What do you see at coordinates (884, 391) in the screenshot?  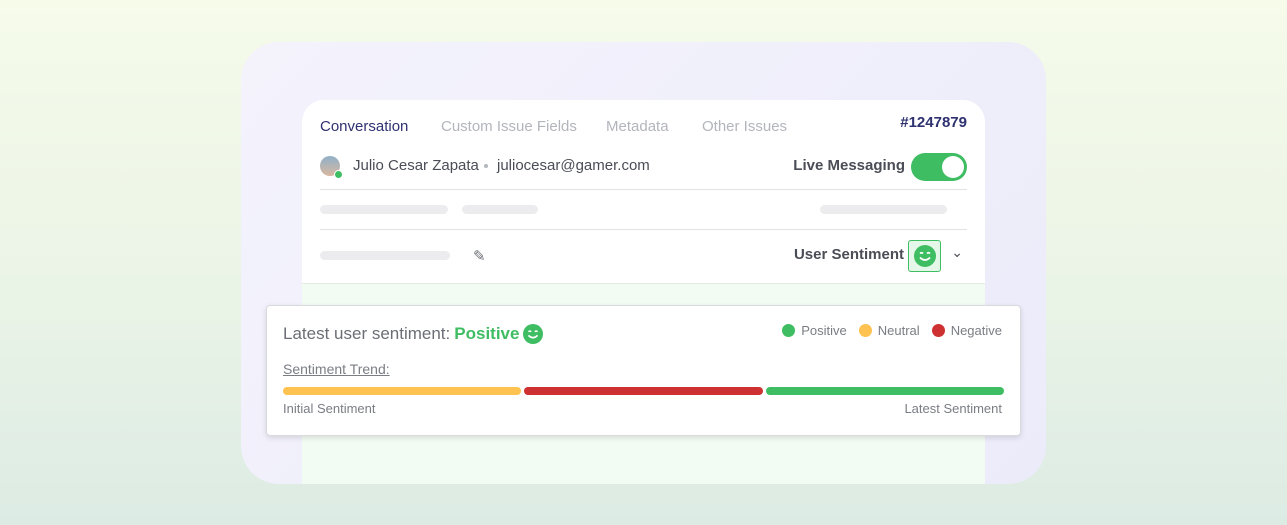 I see `trend-segment-positive` at bounding box center [884, 391].